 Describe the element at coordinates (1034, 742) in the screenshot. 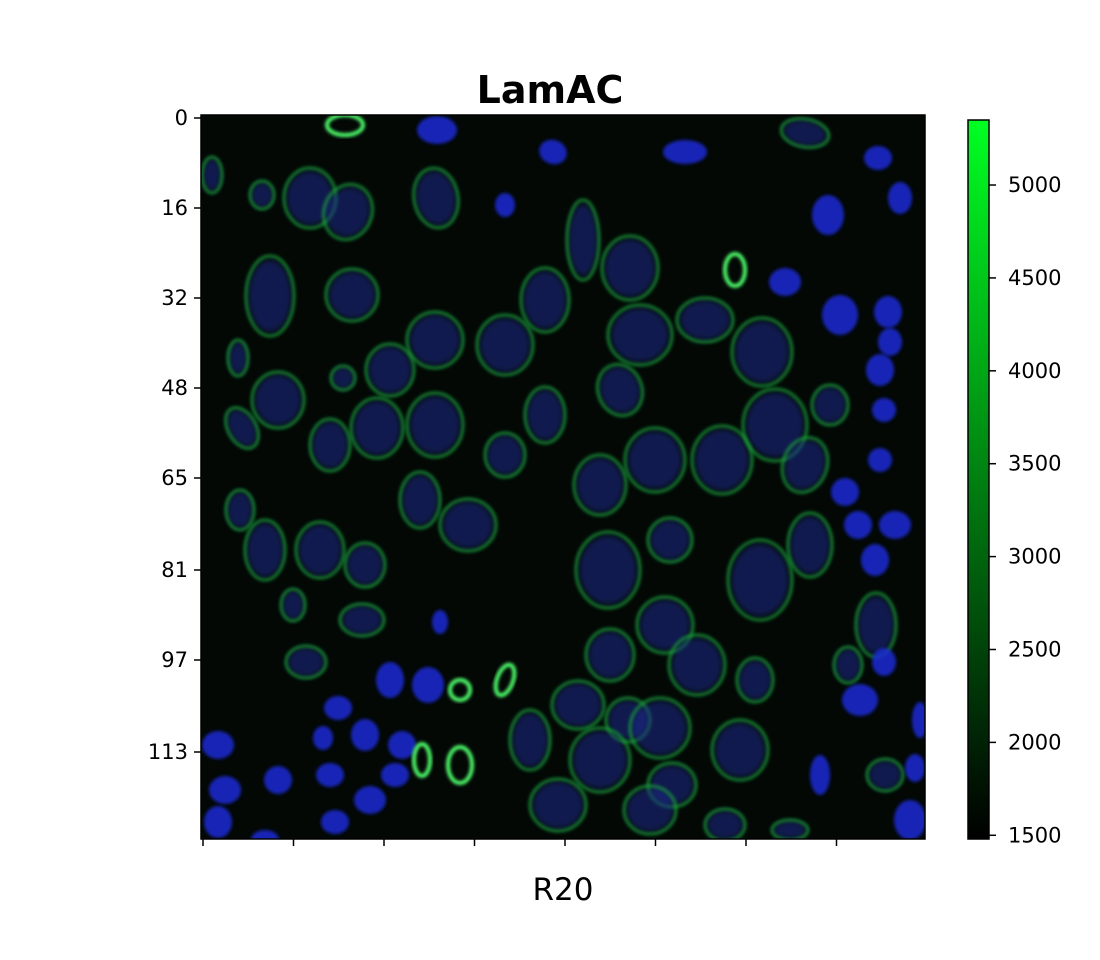

I see `colorbar-tick-label: 2000` at that location.